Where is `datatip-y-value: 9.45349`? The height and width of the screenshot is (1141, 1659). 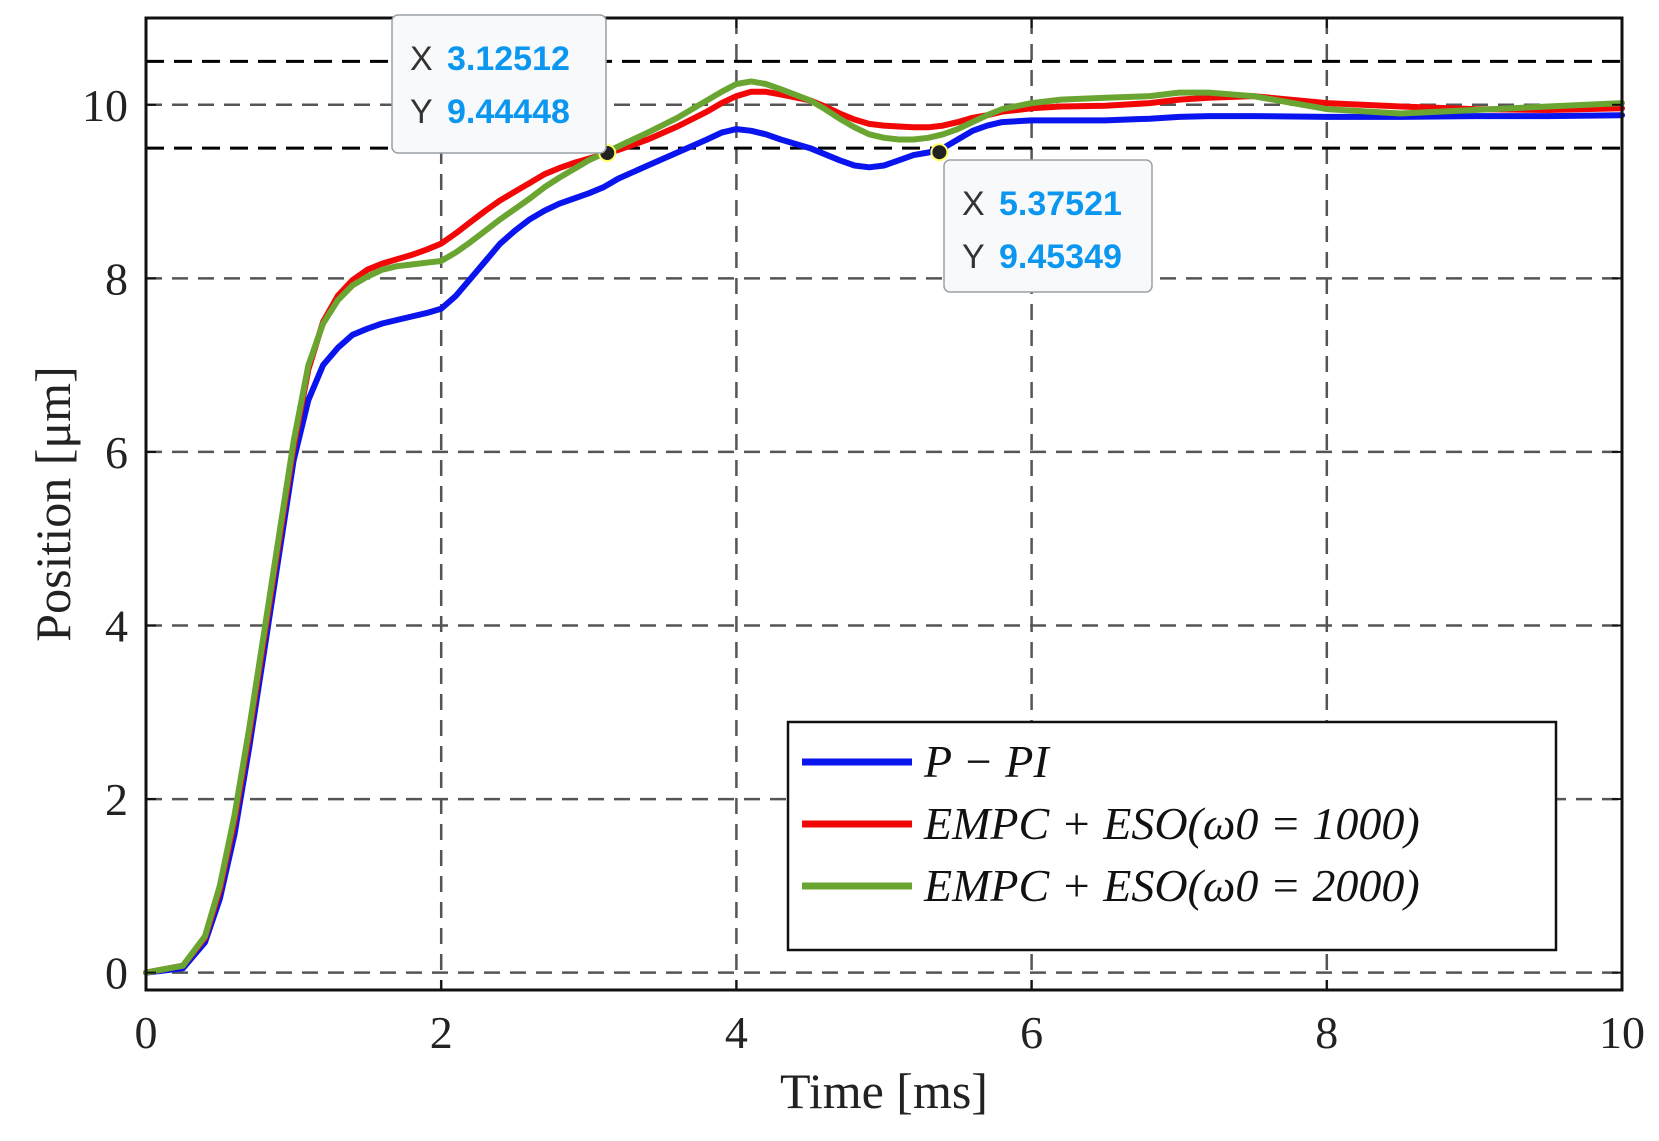 datatip-y-value: 9.45349 is located at coordinates (1060, 257).